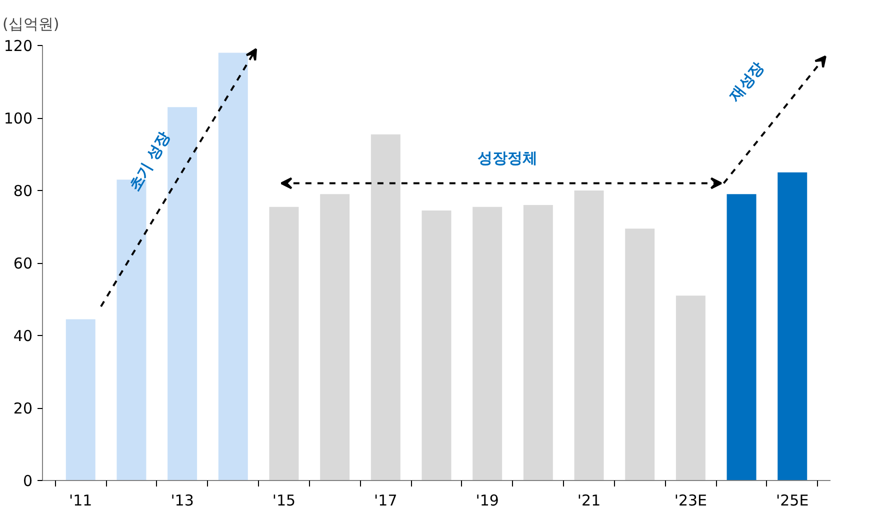 The image size is (878, 519). What do you see at coordinates (182, 501) in the screenshot?
I see `x-tick-label: '13` at bounding box center [182, 501].